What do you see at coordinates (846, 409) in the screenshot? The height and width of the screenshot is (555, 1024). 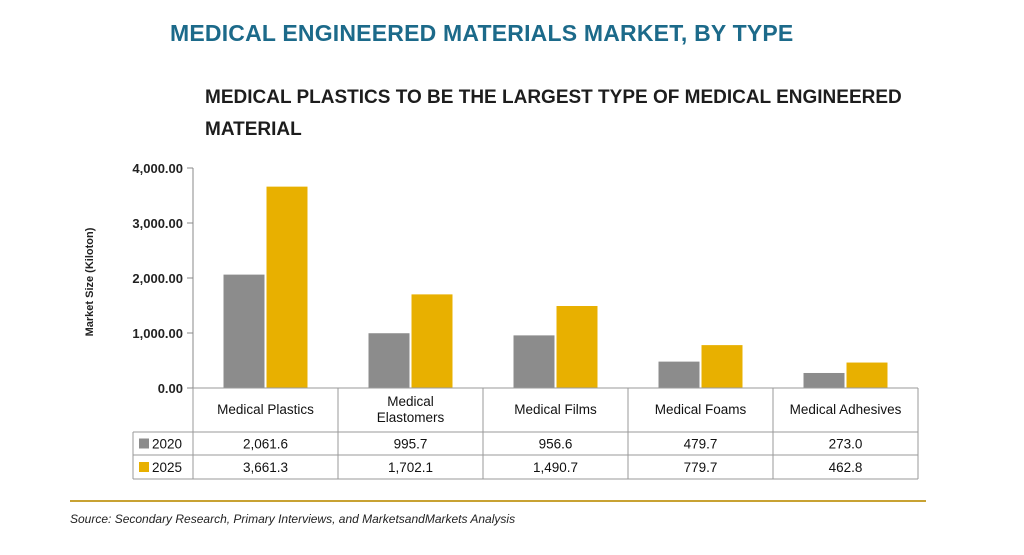 I see `category-label: Medical Adhesives` at bounding box center [846, 409].